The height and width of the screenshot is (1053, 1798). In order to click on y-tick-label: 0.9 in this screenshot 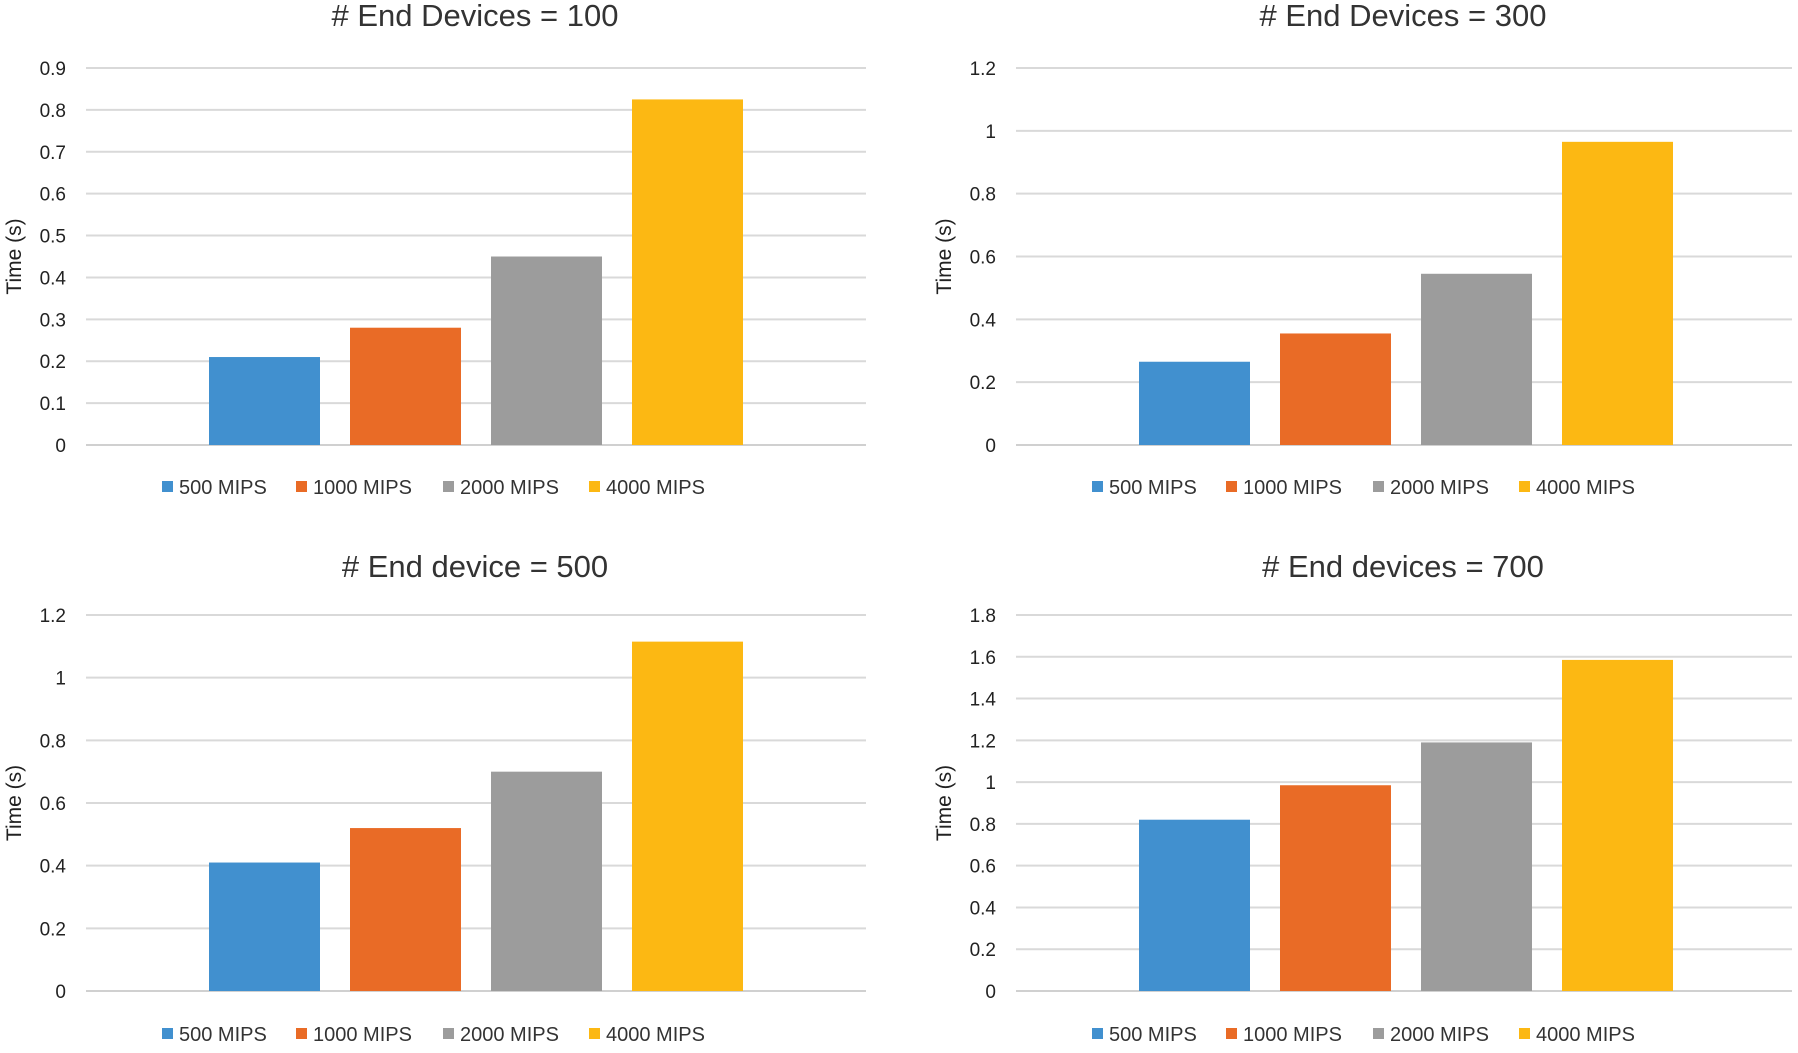, I will do `click(53, 69)`.